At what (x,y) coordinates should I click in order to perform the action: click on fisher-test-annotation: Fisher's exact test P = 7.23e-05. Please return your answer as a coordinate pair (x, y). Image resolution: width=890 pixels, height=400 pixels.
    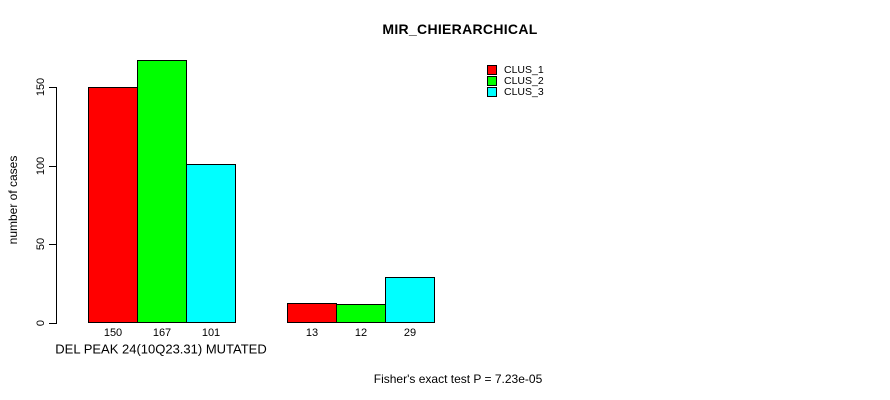
    Looking at the image, I should click on (458, 379).